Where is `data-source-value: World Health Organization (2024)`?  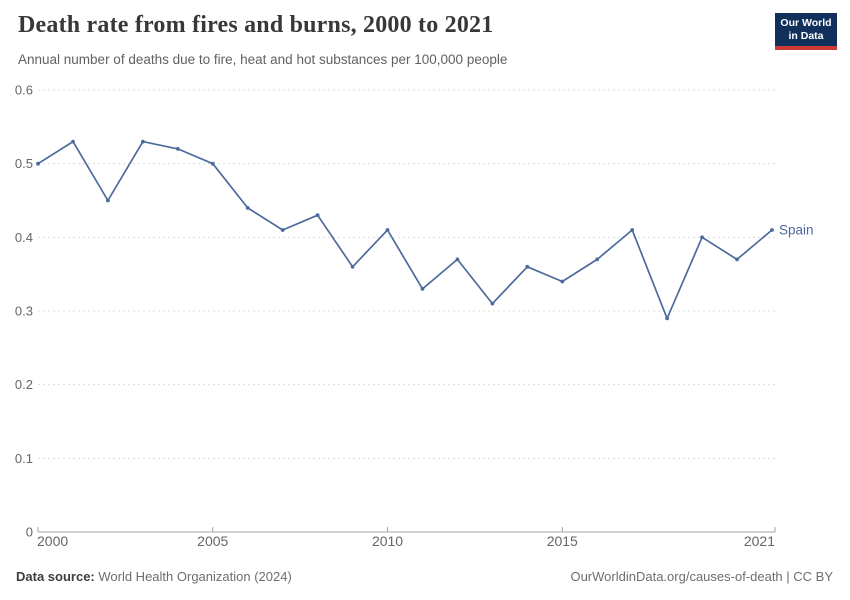
data-source-value: World Health Organization (2024) is located at coordinates (193, 576).